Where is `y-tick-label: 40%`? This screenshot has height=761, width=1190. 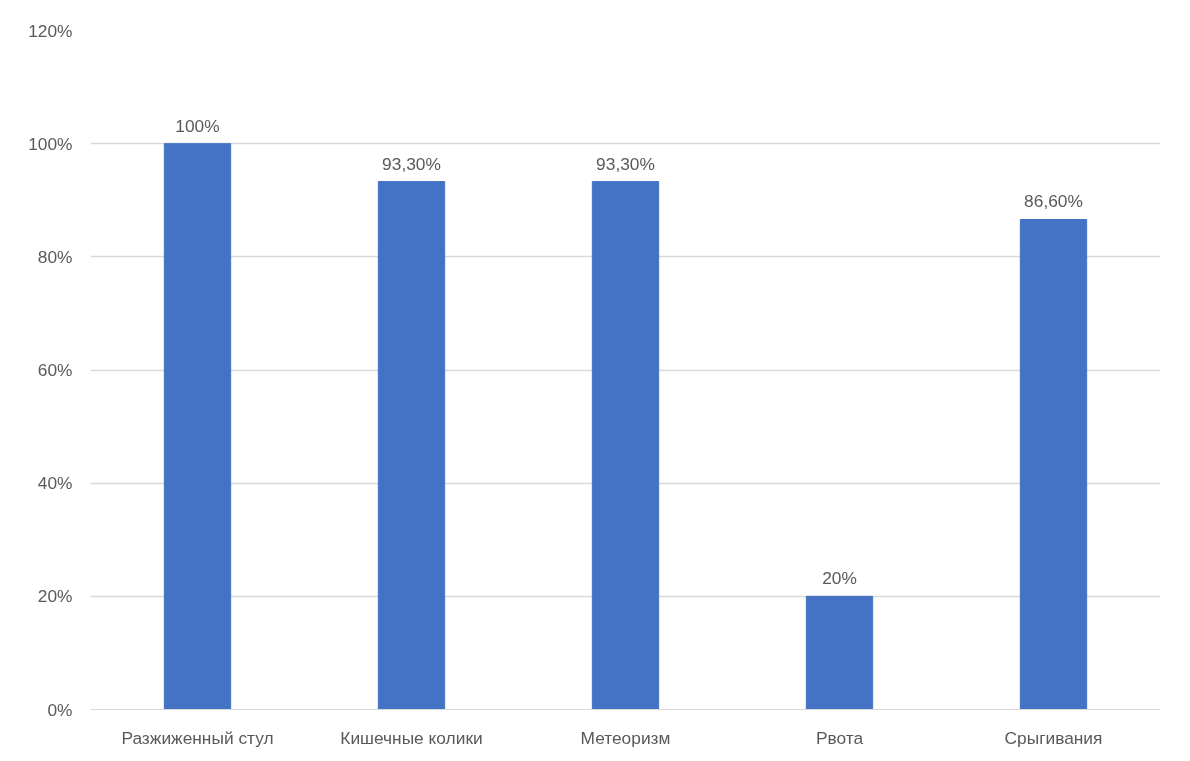 y-tick-label: 40% is located at coordinates (55, 483).